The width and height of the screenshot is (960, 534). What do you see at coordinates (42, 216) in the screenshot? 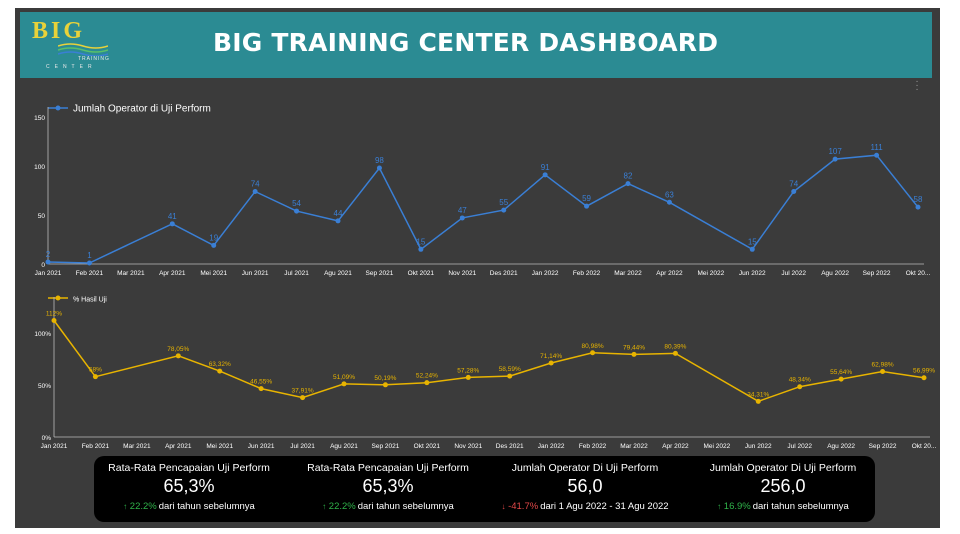
I see `y-tick-label: 50` at bounding box center [42, 216].